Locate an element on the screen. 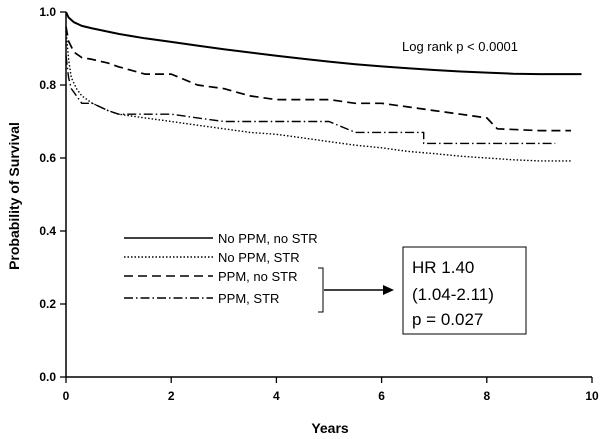 This screenshot has height=439, width=601. x-tick-label: 8 is located at coordinates (486, 396).